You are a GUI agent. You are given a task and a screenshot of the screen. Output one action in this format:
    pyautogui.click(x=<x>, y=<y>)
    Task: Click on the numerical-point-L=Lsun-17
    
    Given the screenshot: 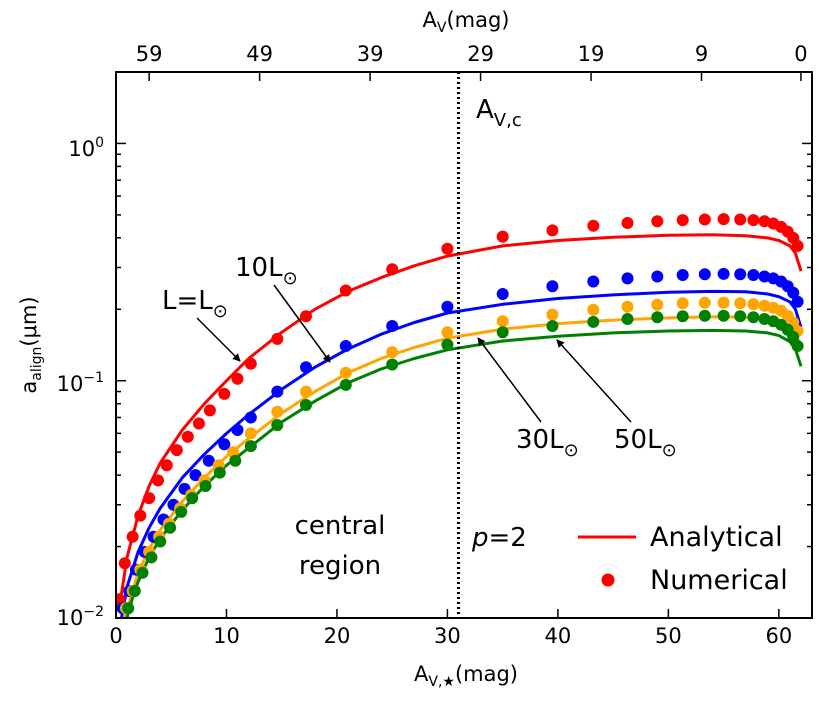 What is the action you would take?
    pyautogui.click(x=392, y=269)
    